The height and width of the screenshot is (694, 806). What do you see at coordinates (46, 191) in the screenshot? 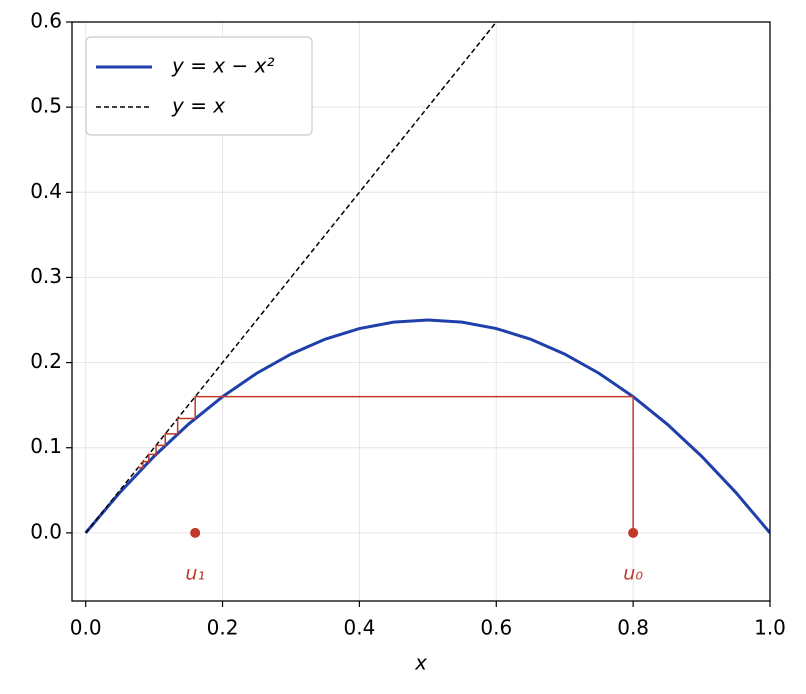
I see `y-tick-label: 0.4` at bounding box center [46, 191].